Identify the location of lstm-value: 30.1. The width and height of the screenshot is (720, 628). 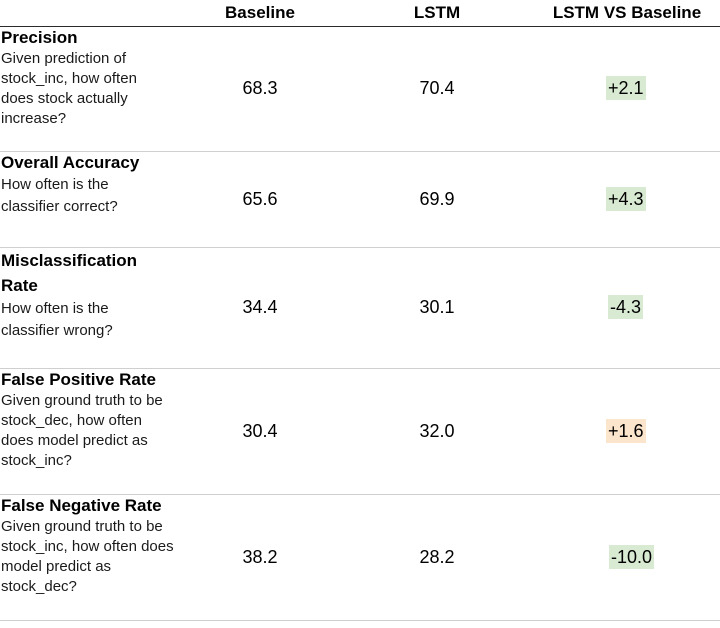
(437, 307).